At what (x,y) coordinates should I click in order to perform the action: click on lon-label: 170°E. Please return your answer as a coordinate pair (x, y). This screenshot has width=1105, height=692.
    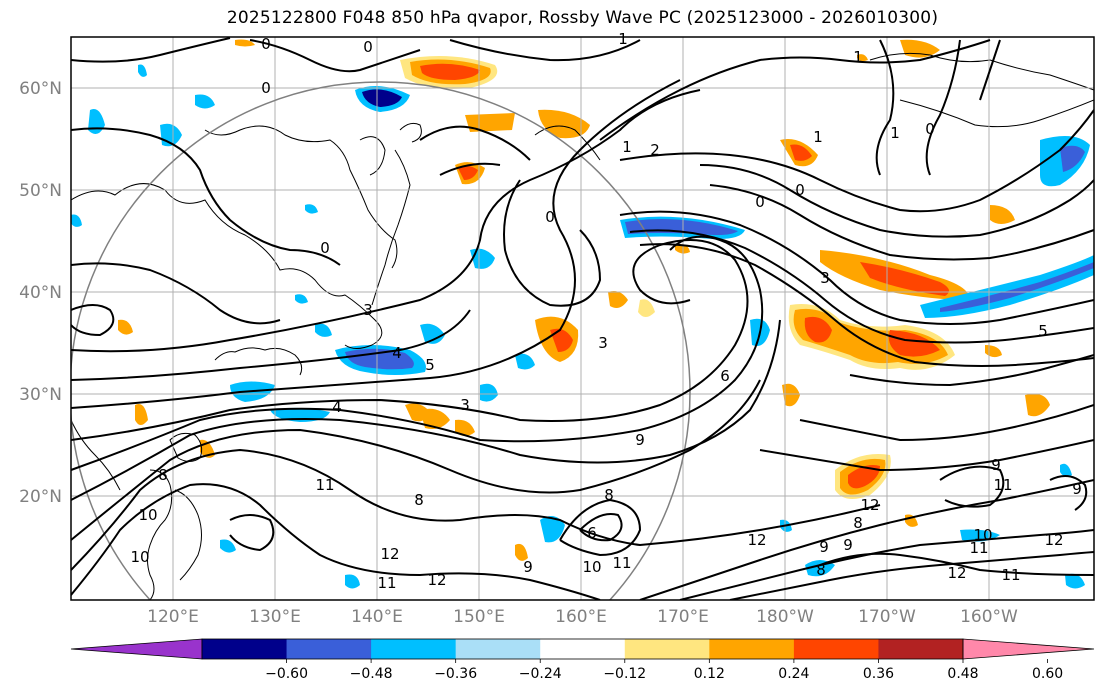
    Looking at the image, I should click on (683, 617).